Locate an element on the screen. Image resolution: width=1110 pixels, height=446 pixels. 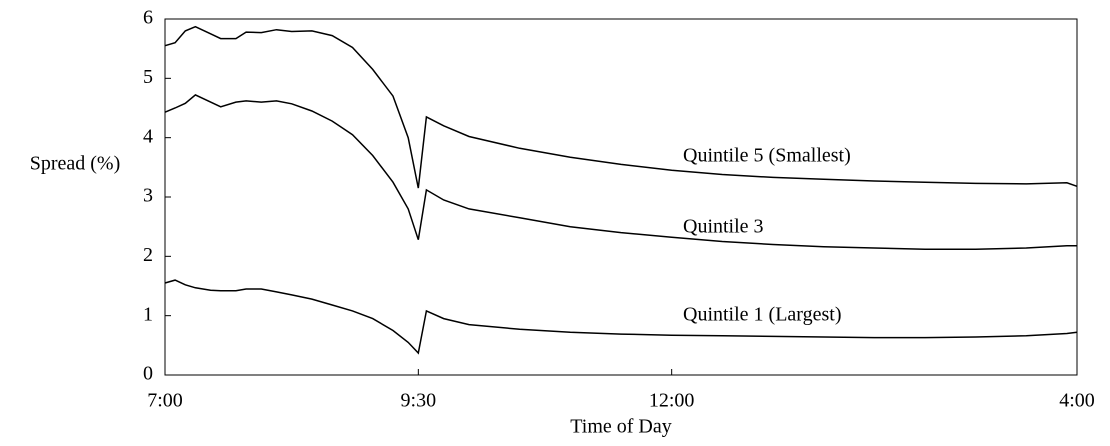
series-label: Quintile 5 (Smallest) is located at coordinates (767, 156).